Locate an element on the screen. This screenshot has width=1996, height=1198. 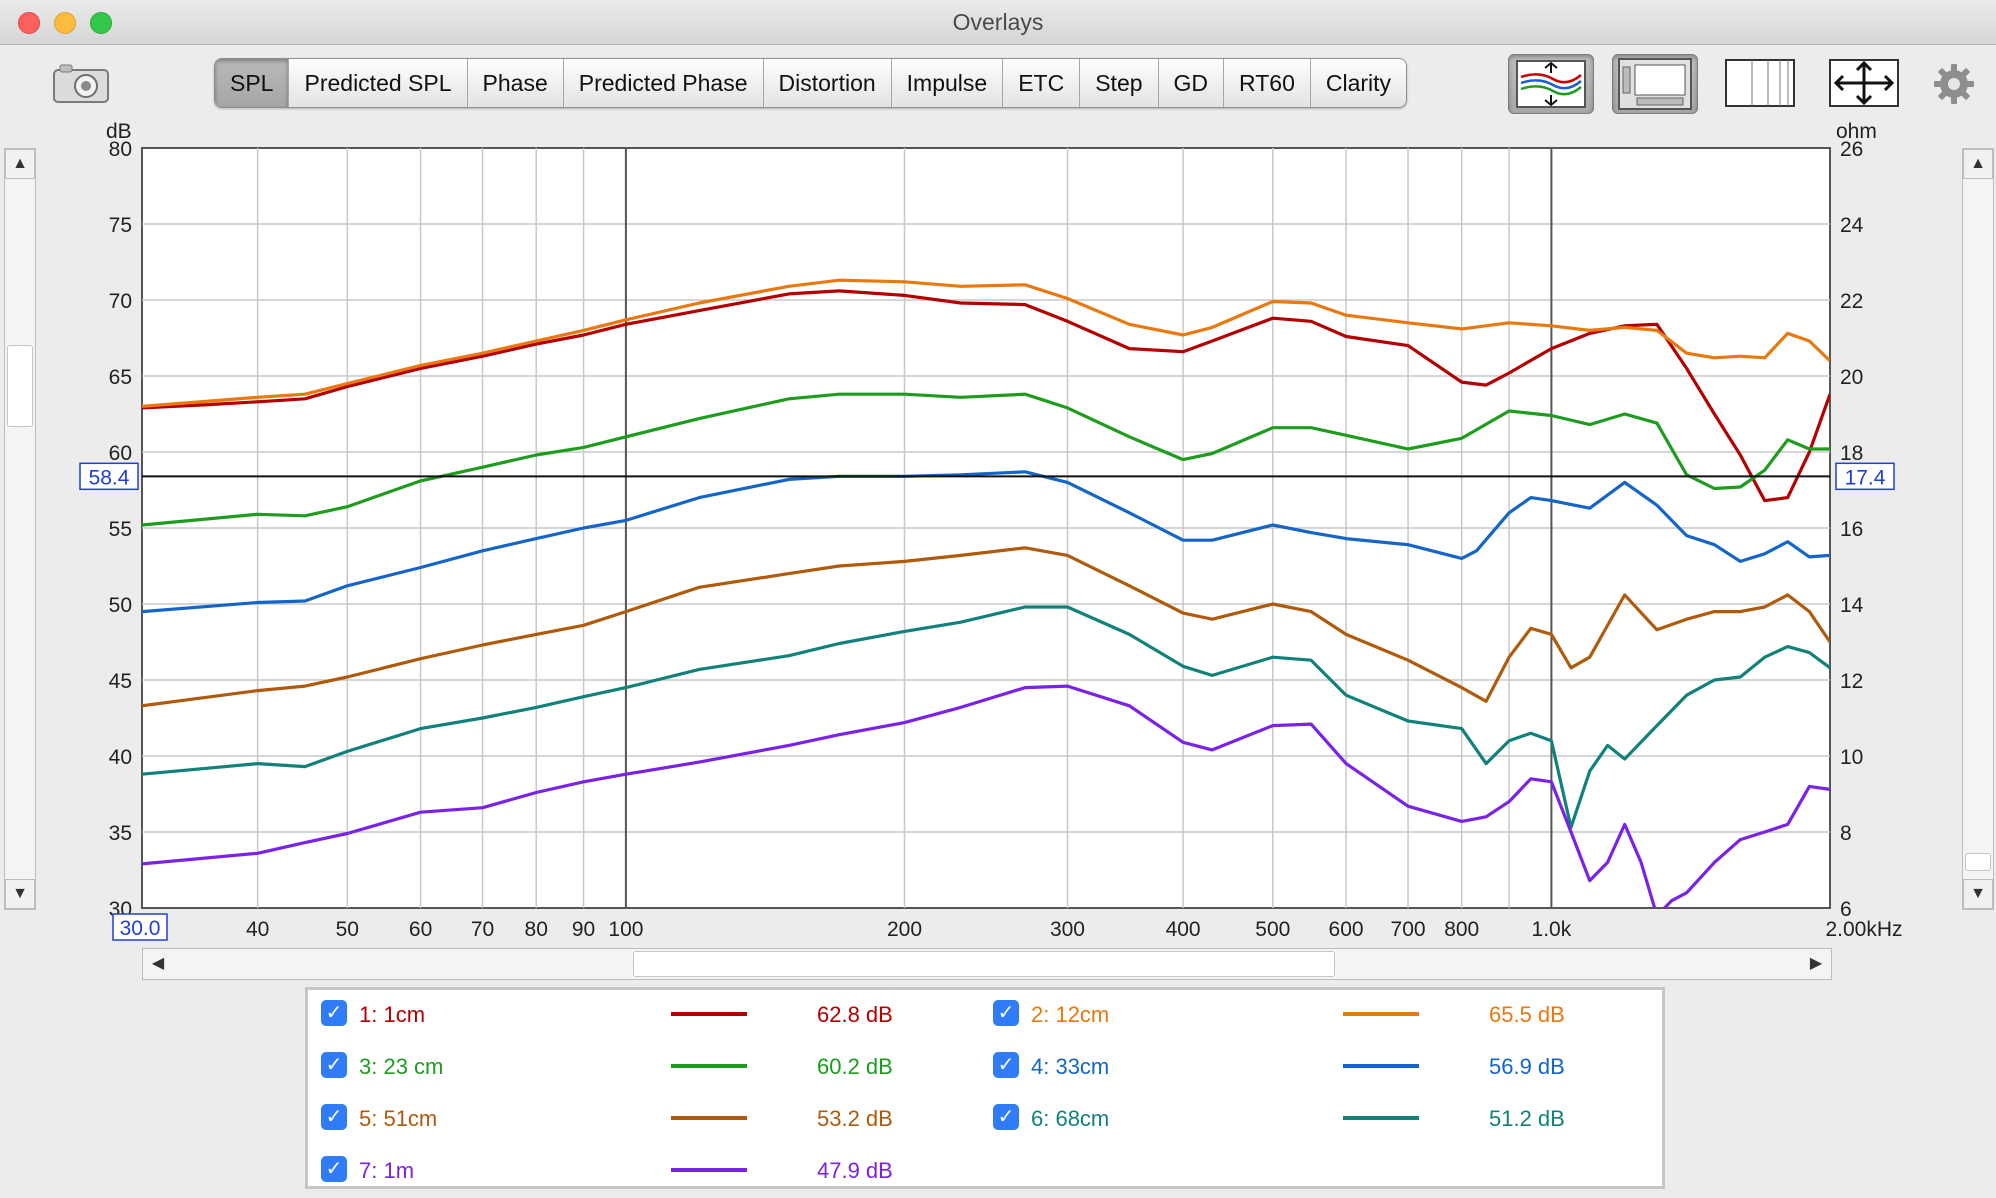
window-title: Overlays is located at coordinates (998, 22).